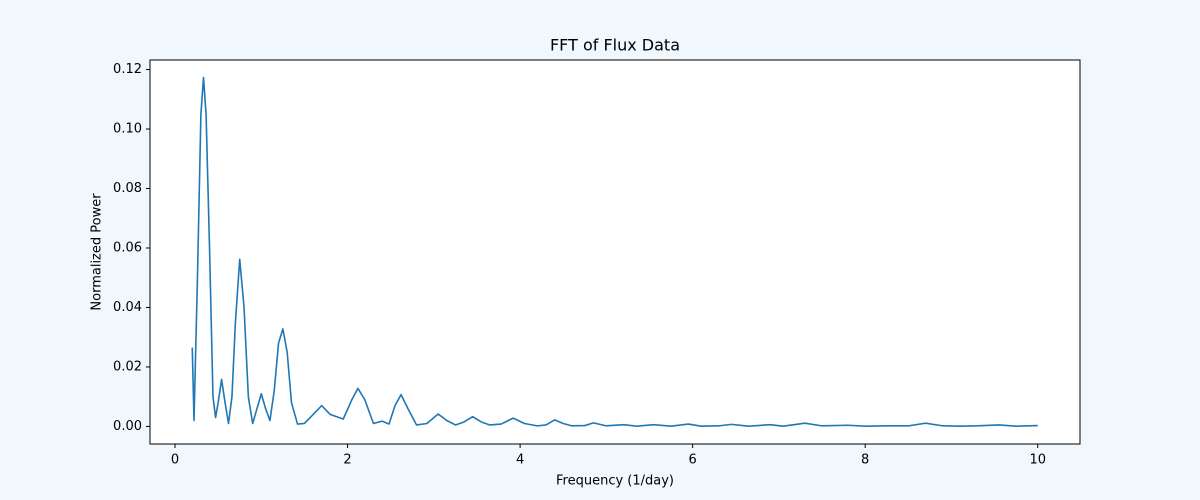  Describe the element at coordinates (97, 252) in the screenshot. I see `y-axis-label: Normalized Power` at that location.